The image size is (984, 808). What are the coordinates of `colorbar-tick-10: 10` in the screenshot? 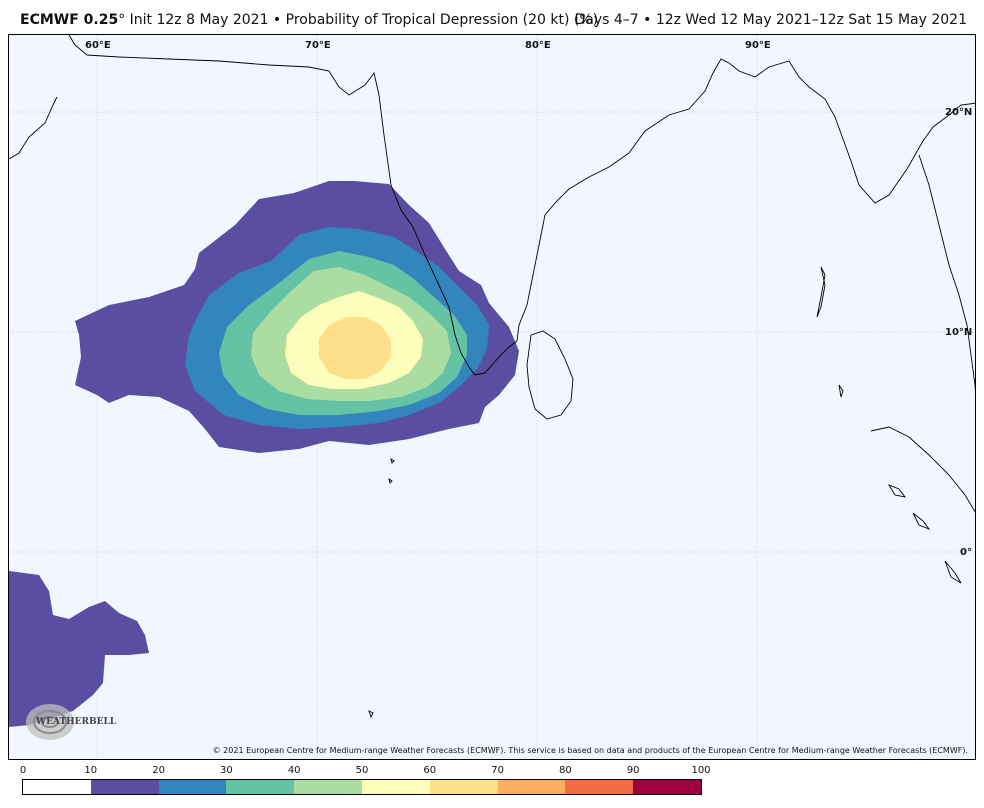 It's located at (91, 770).